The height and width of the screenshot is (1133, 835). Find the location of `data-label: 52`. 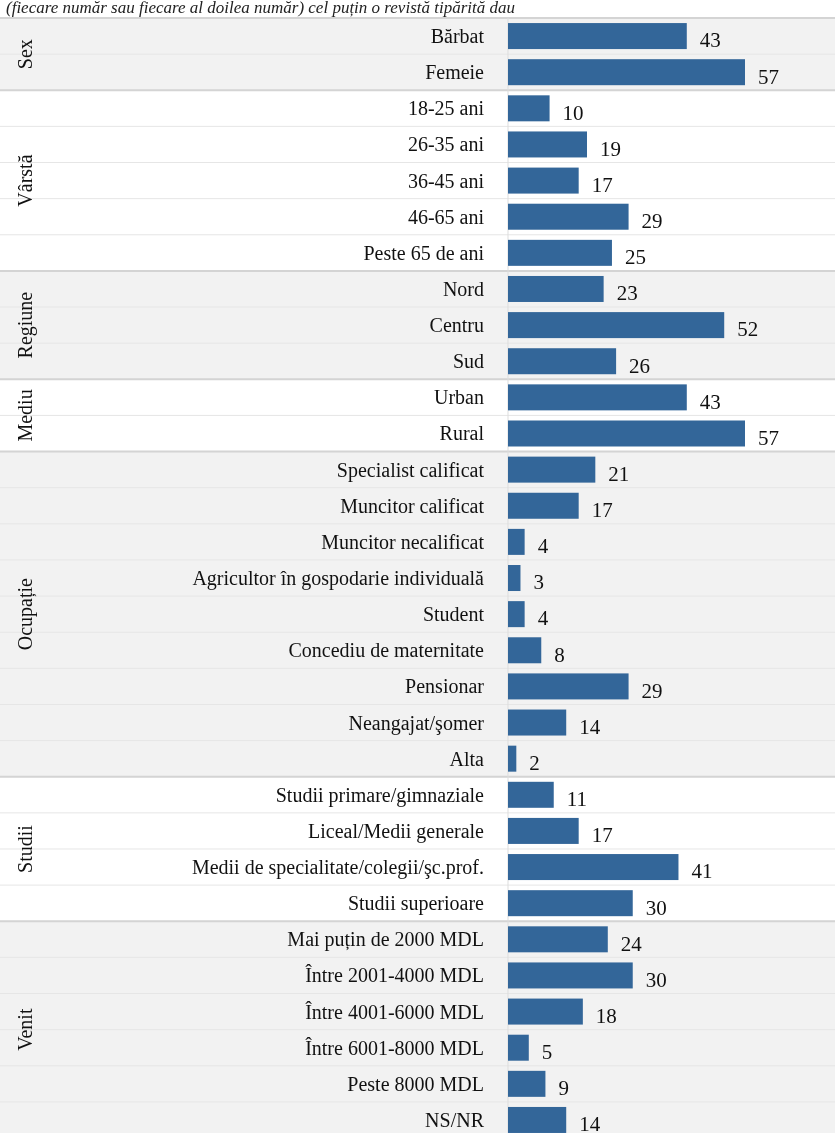

data-label: 52 is located at coordinates (748, 329).